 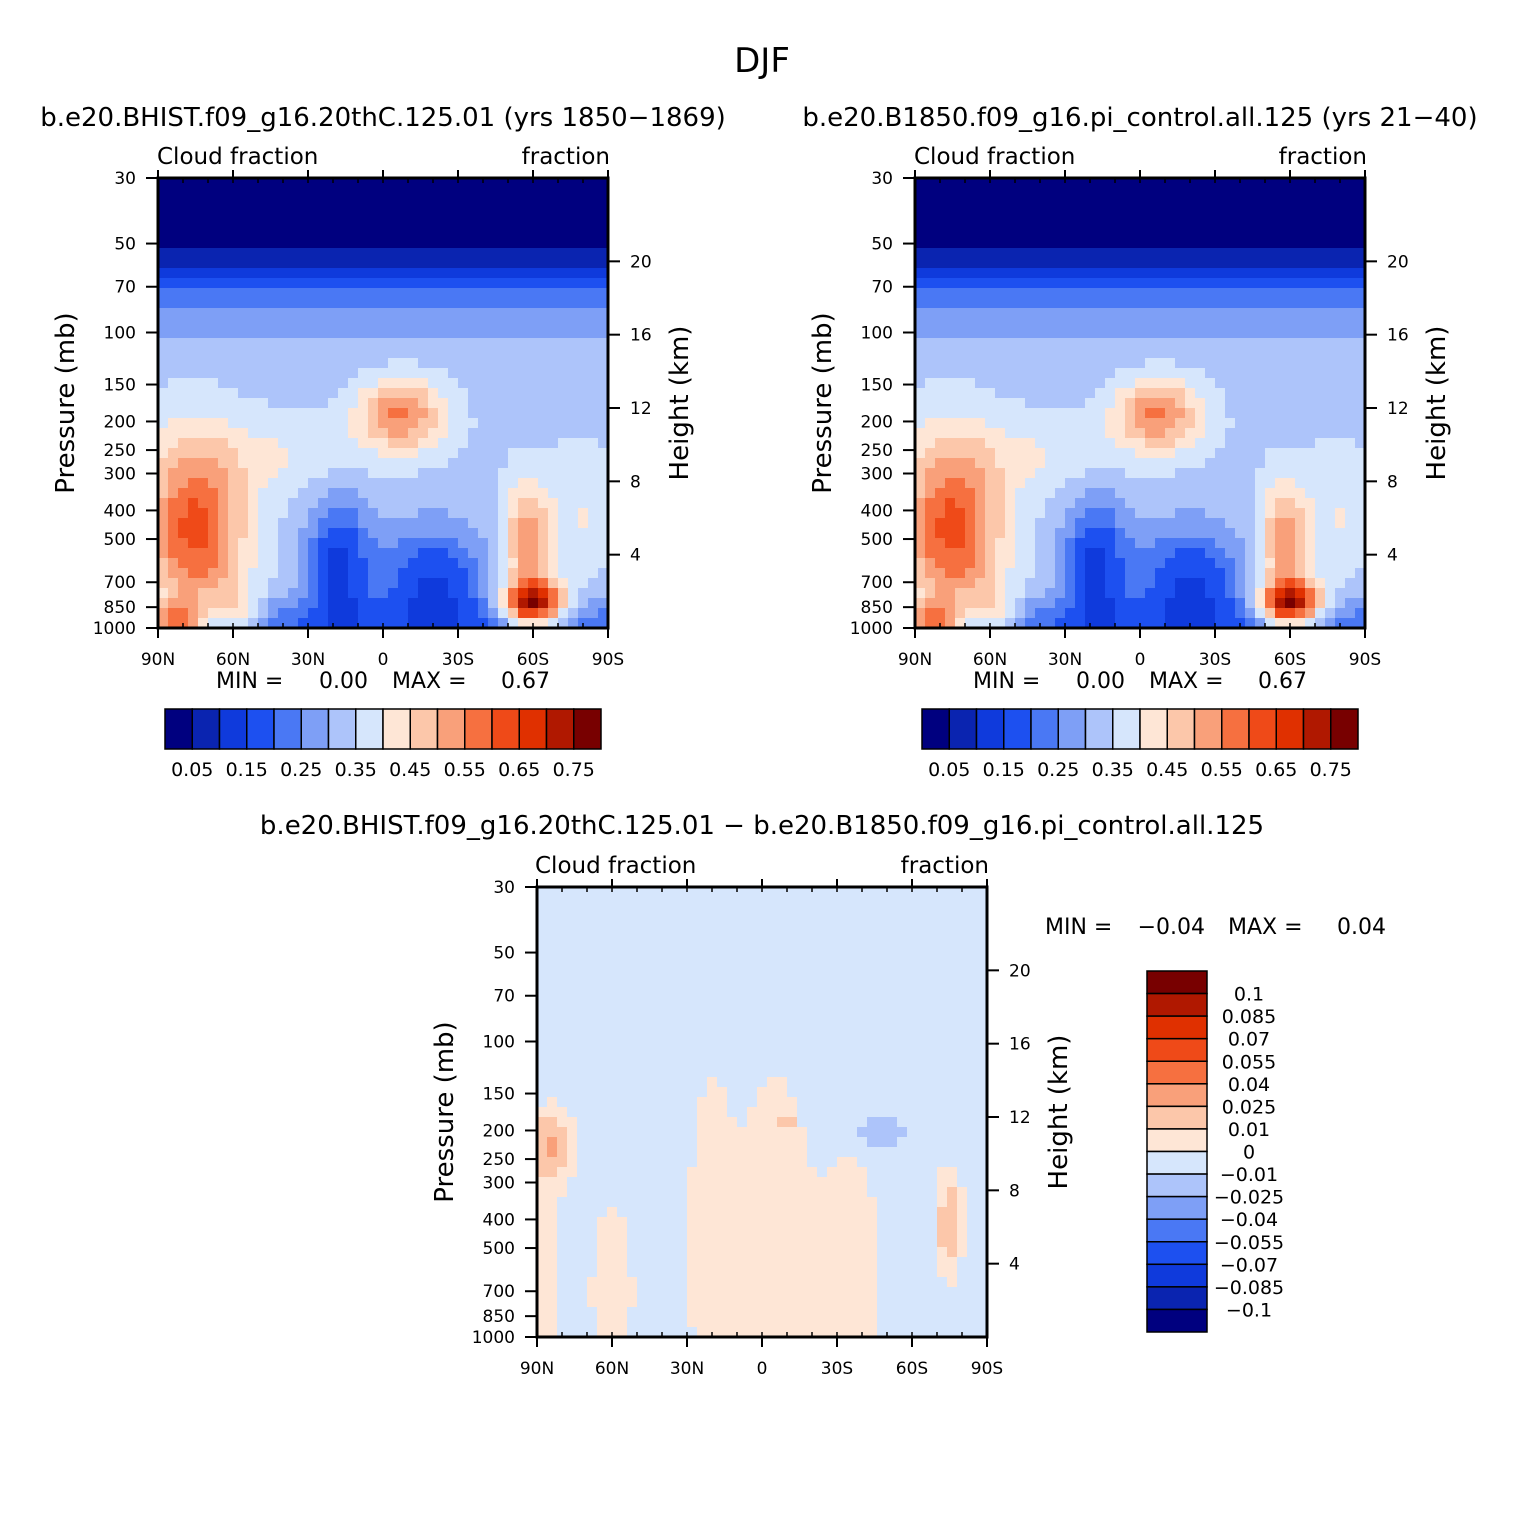 I want to click on colorbar-label: 0.65, so click(x=519, y=770).